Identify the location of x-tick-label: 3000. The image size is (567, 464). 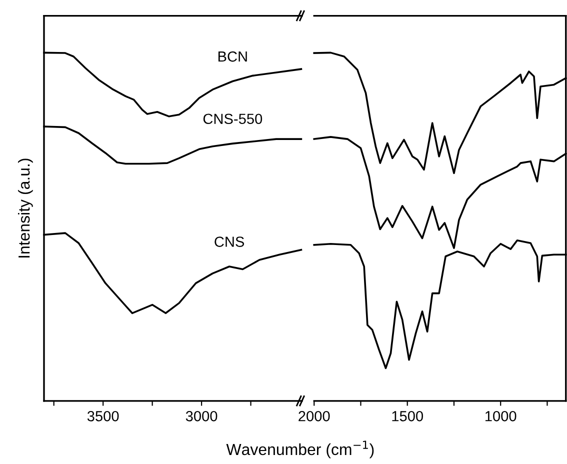
(202, 416).